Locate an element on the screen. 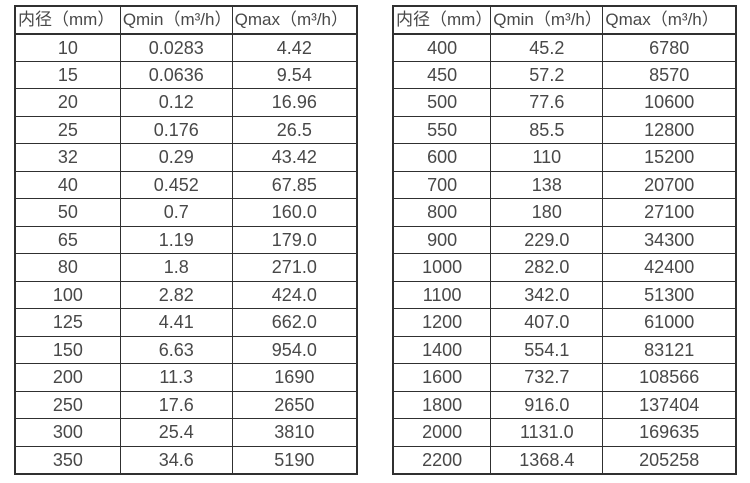  table-row: 2200 1368.4 205258 is located at coordinates (564, 459).